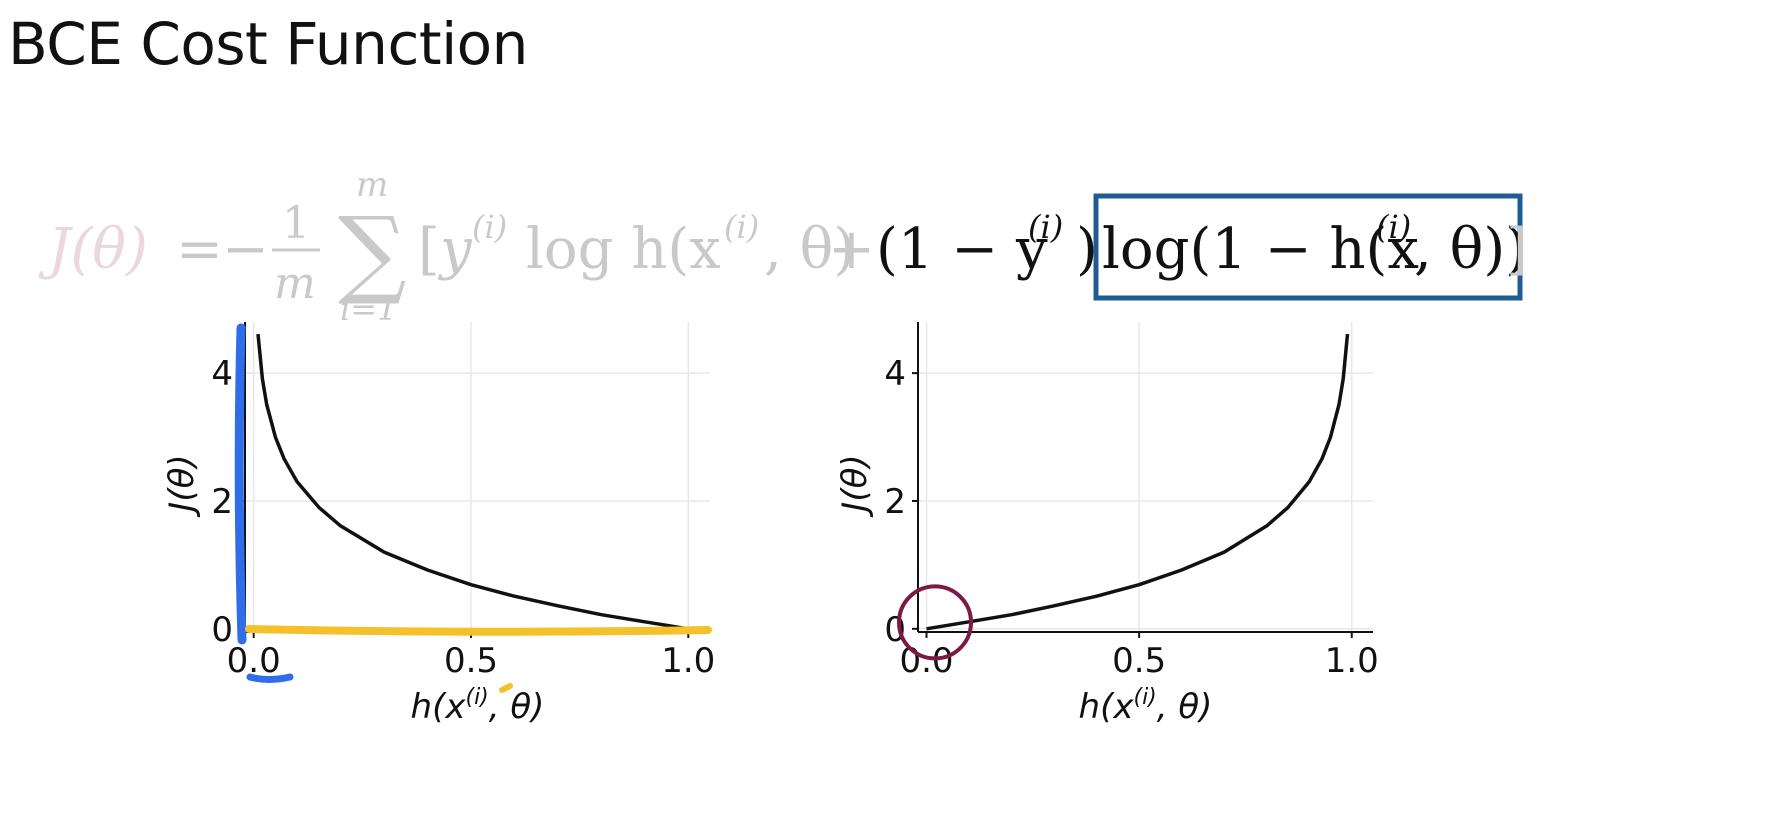  I want to click on slide-title: BCE Cost Function, so click(268, 44).